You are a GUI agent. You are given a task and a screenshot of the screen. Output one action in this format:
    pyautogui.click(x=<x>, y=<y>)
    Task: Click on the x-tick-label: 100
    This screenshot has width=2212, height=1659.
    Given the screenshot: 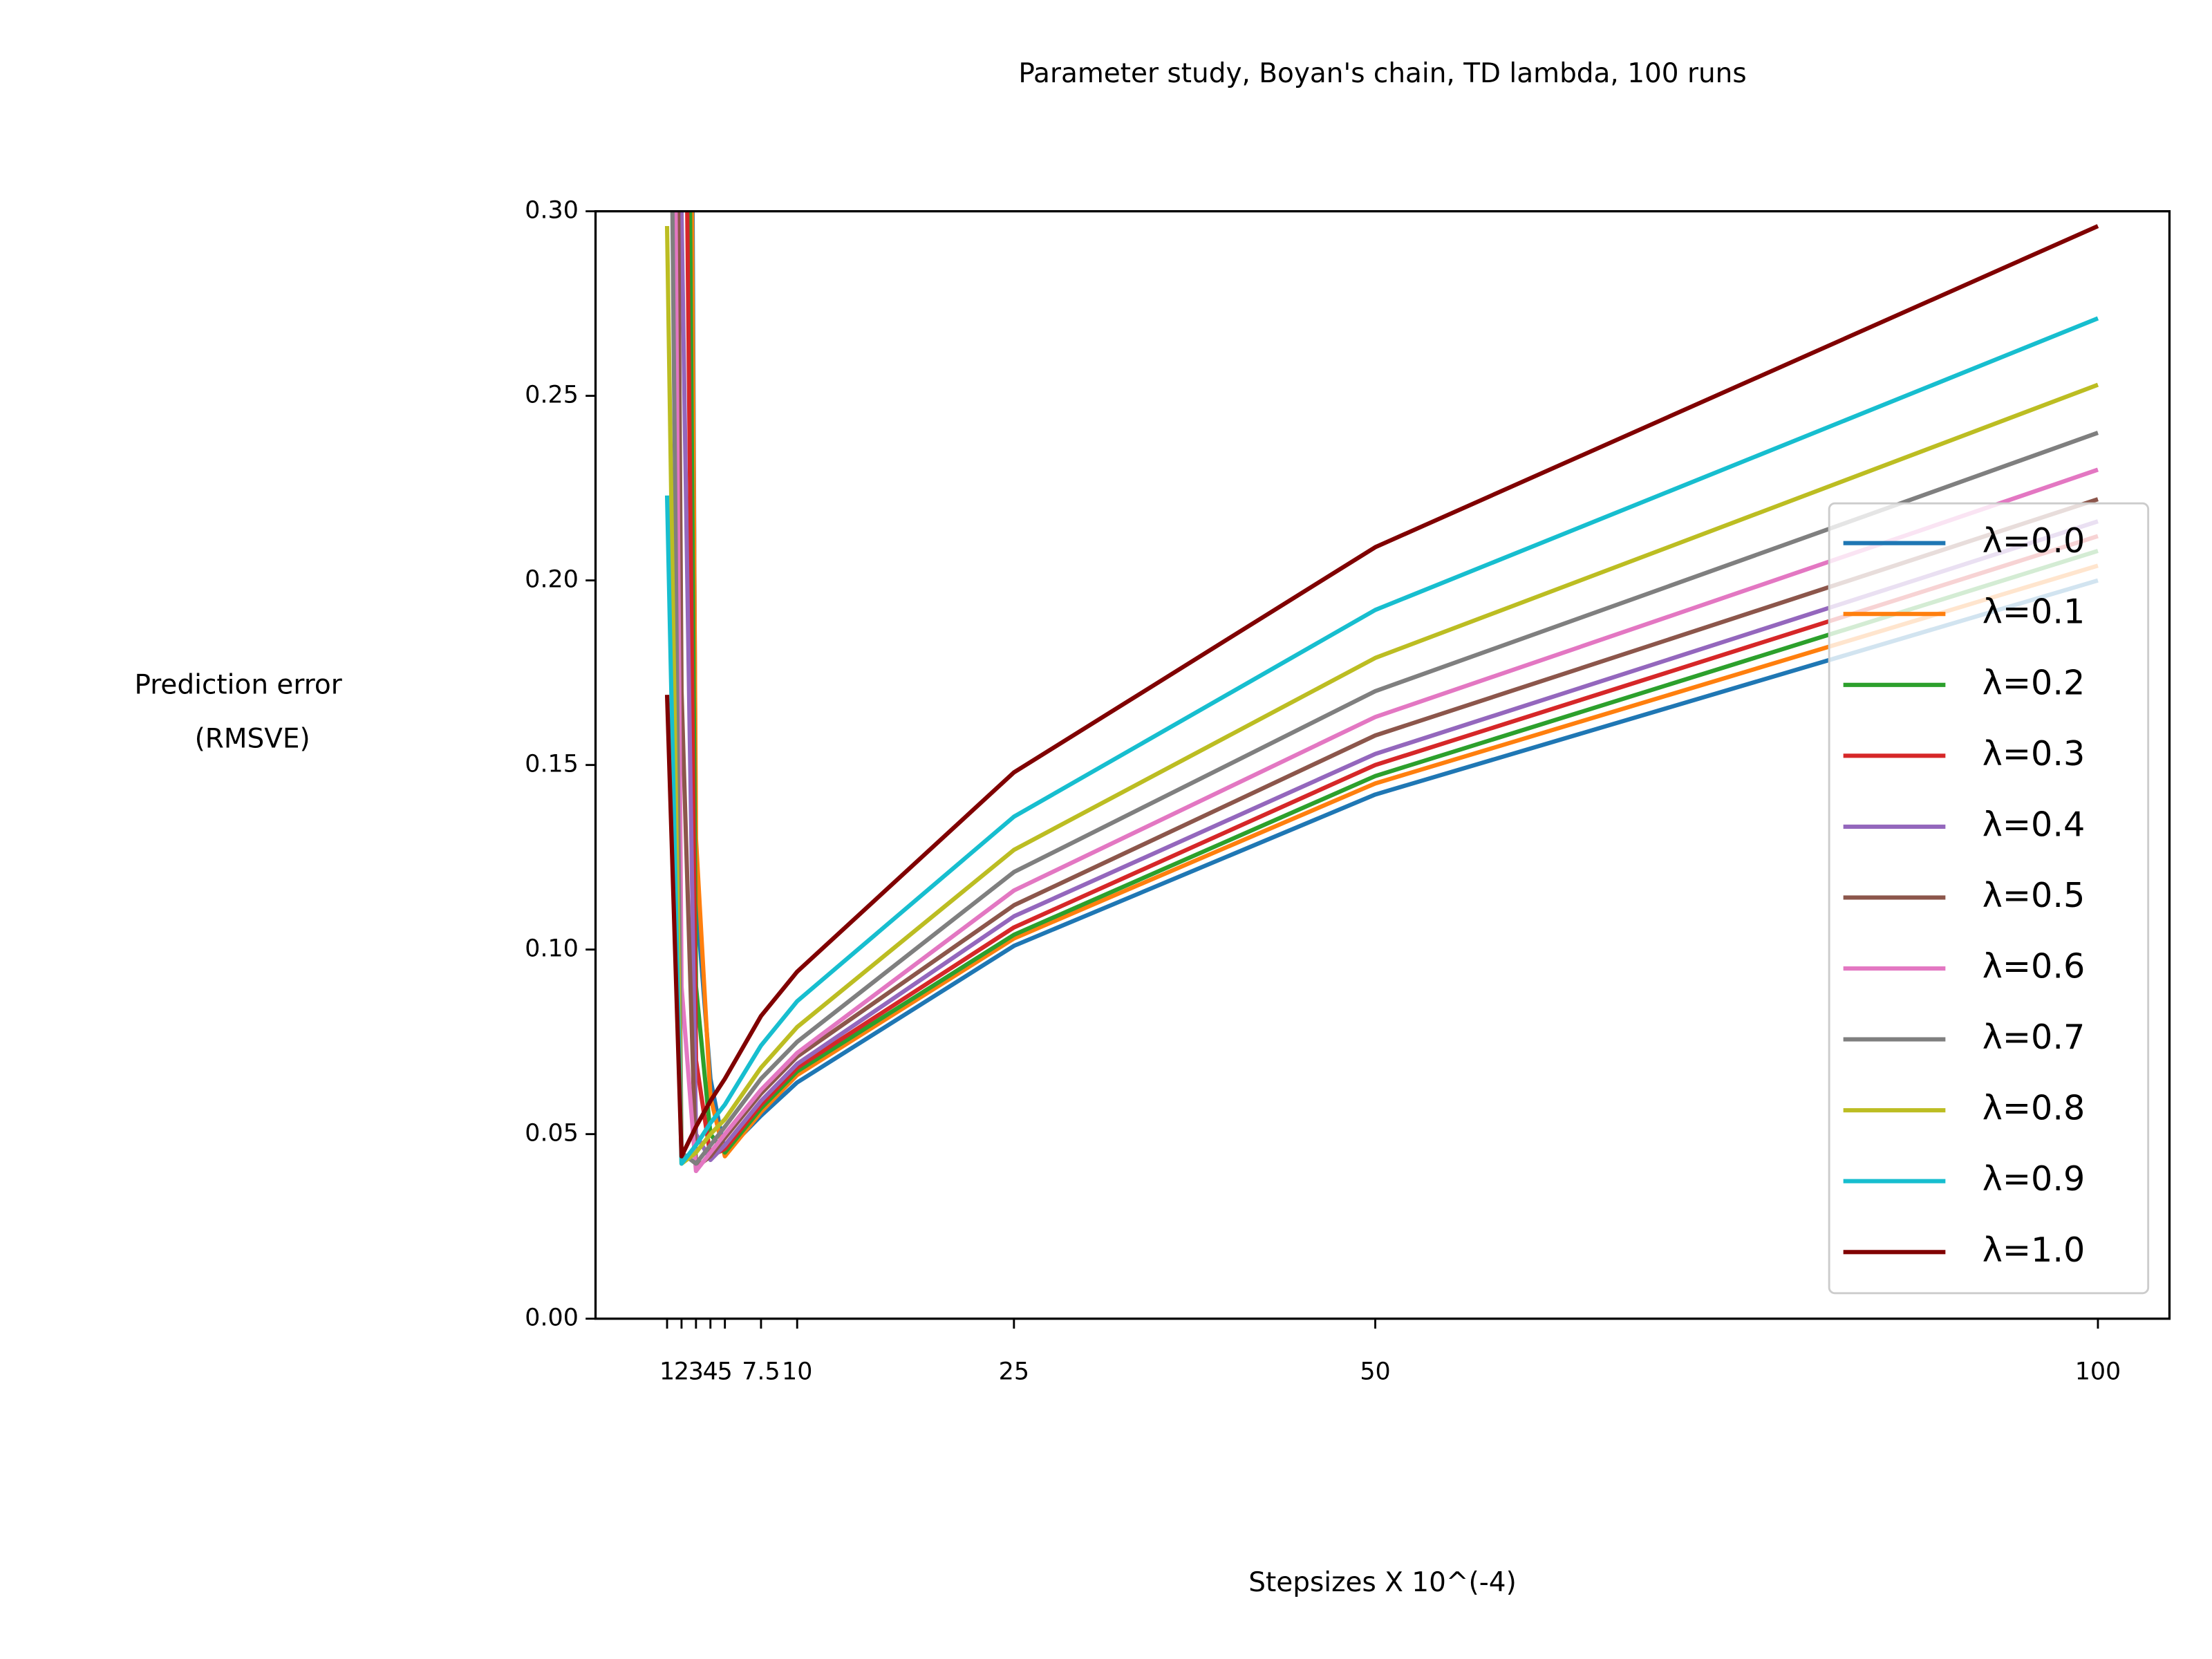 What is the action you would take?
    pyautogui.click(x=2098, y=1372)
    